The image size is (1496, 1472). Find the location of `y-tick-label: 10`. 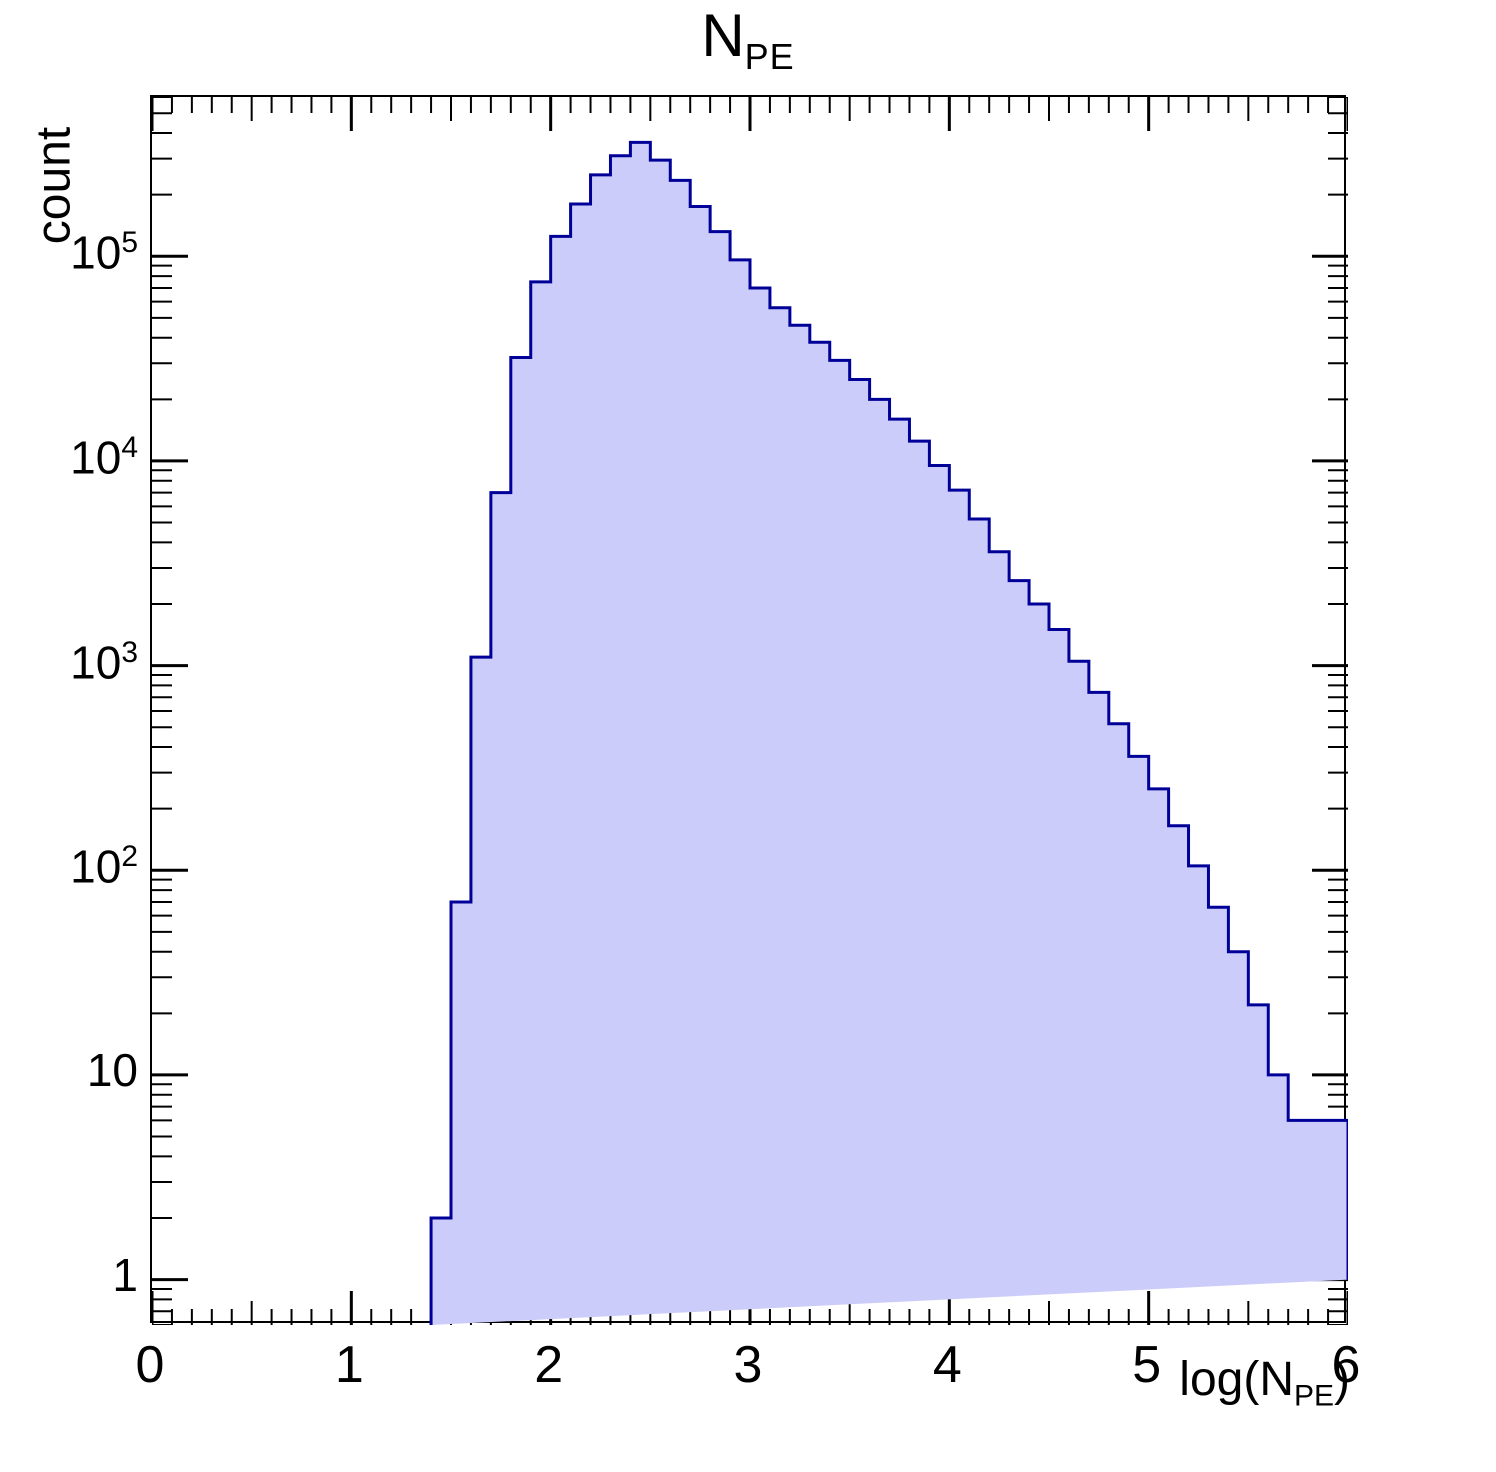

y-tick-label: 10 is located at coordinates (73, 1070).